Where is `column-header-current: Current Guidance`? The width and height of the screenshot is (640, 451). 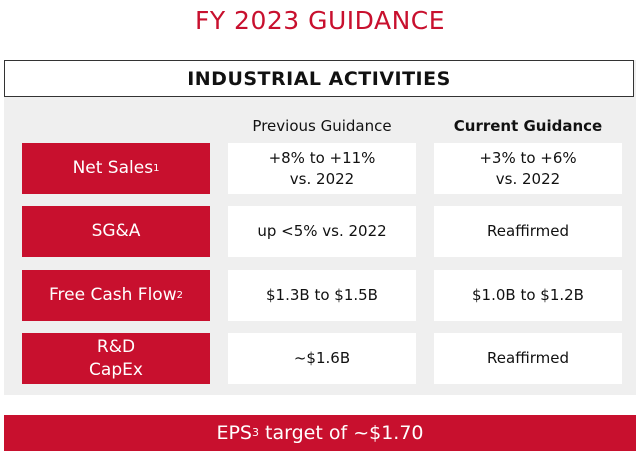
column-header-current: Current Guidance is located at coordinates (528, 126).